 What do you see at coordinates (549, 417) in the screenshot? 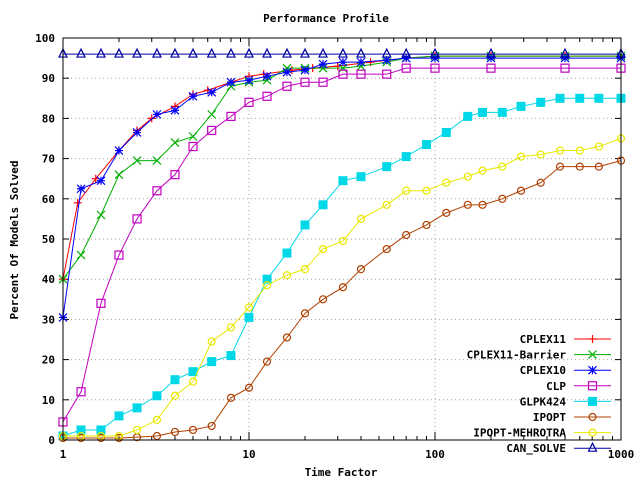
I see `legend-label: IPOPT` at bounding box center [549, 417].